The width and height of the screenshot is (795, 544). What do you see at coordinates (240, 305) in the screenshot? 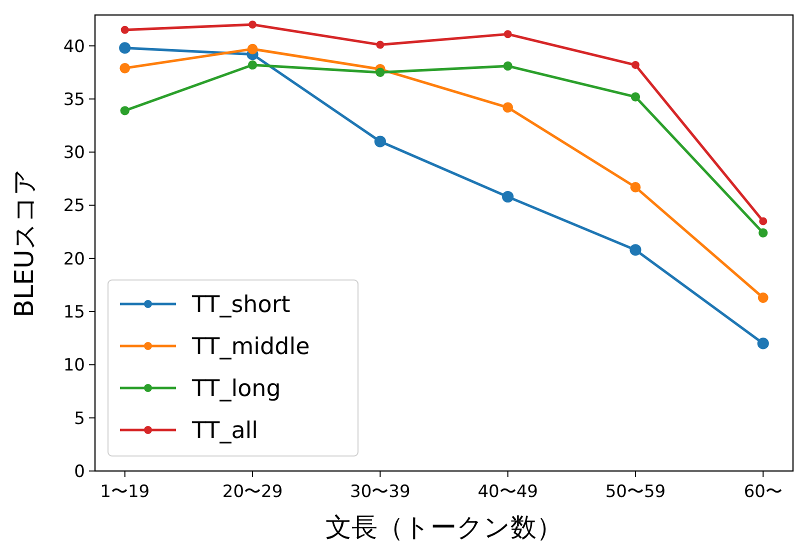
I see `legend-label: TT_short` at bounding box center [240, 305].